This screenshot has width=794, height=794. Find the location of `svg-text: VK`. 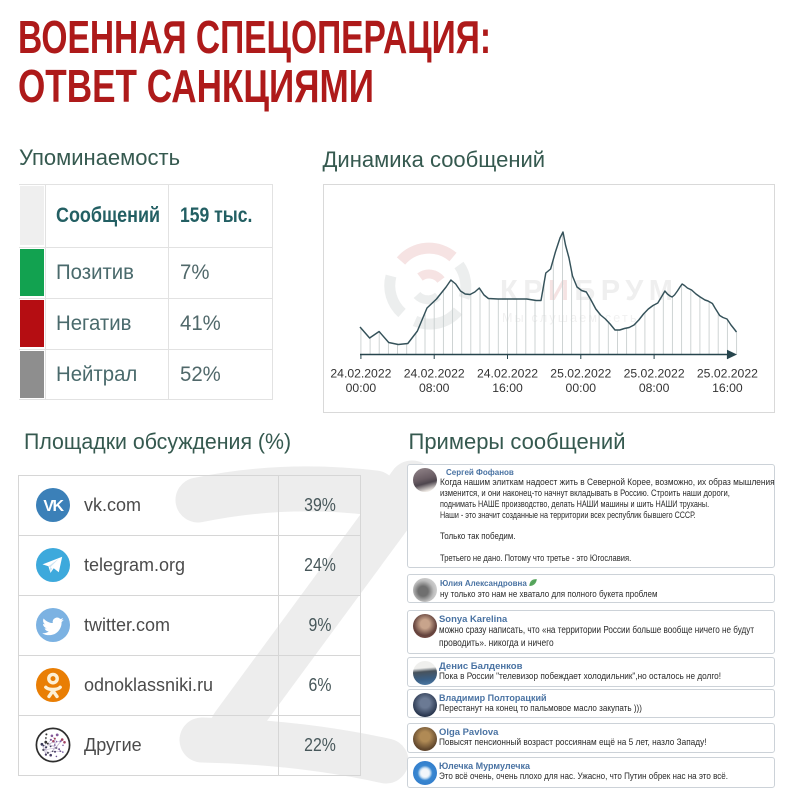

svg-text: VK is located at coordinates (53, 506).